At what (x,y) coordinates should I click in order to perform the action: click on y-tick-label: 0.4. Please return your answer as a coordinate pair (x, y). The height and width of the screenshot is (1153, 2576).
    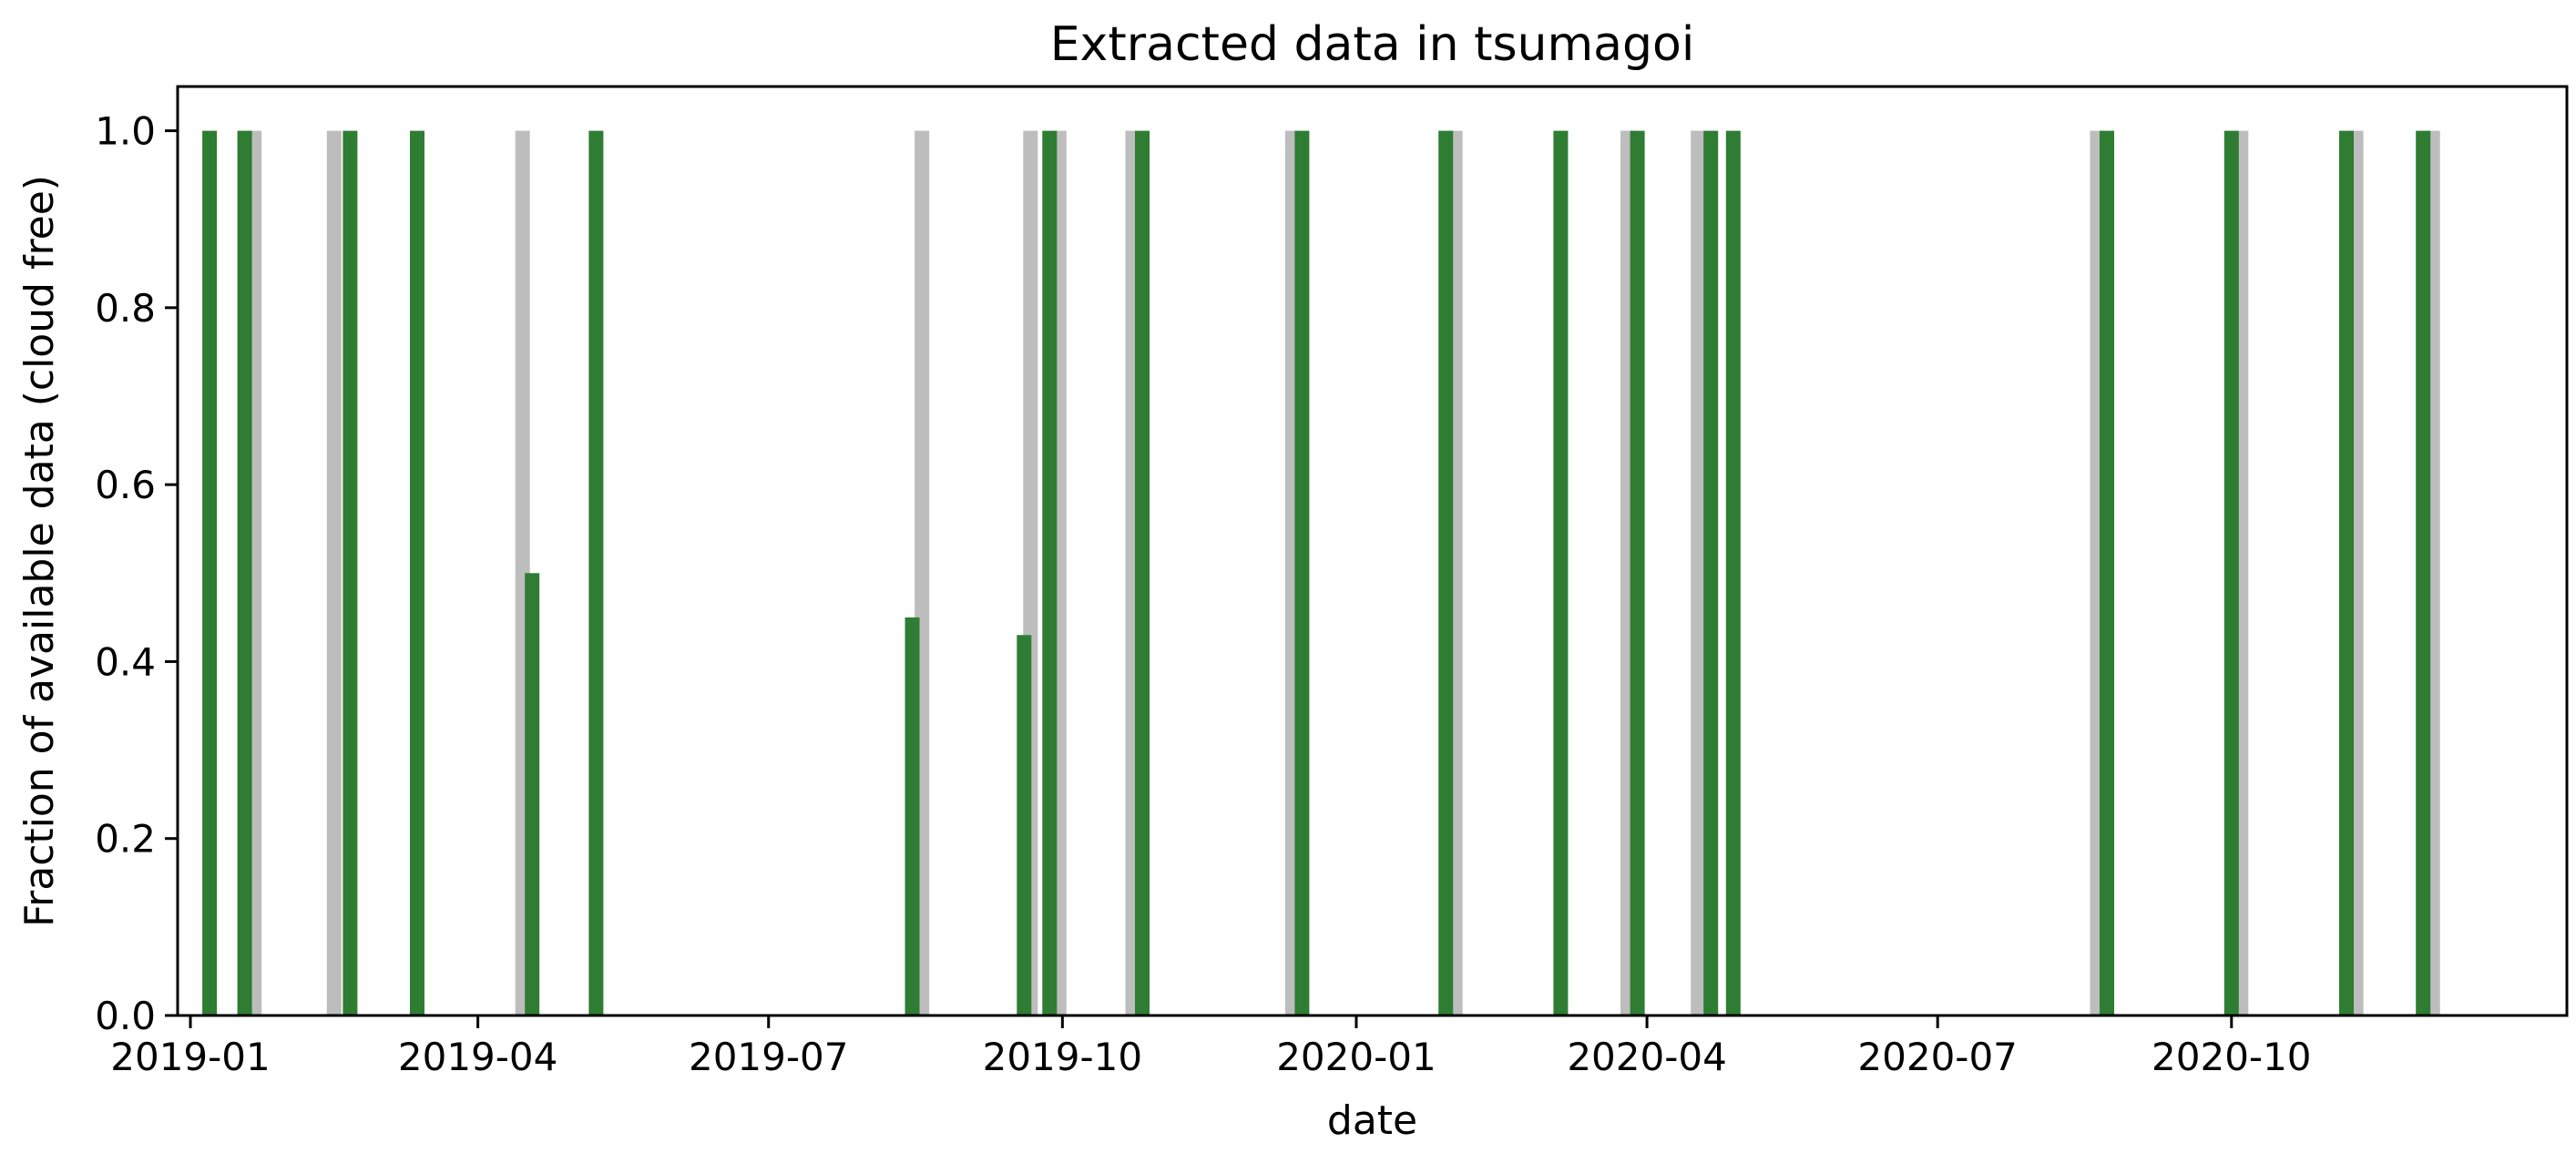
    Looking at the image, I should click on (125, 661).